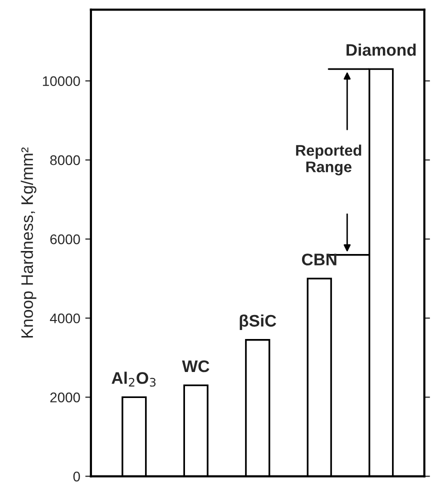  I want to click on x-tick-label: Diamond, so click(381, 50).